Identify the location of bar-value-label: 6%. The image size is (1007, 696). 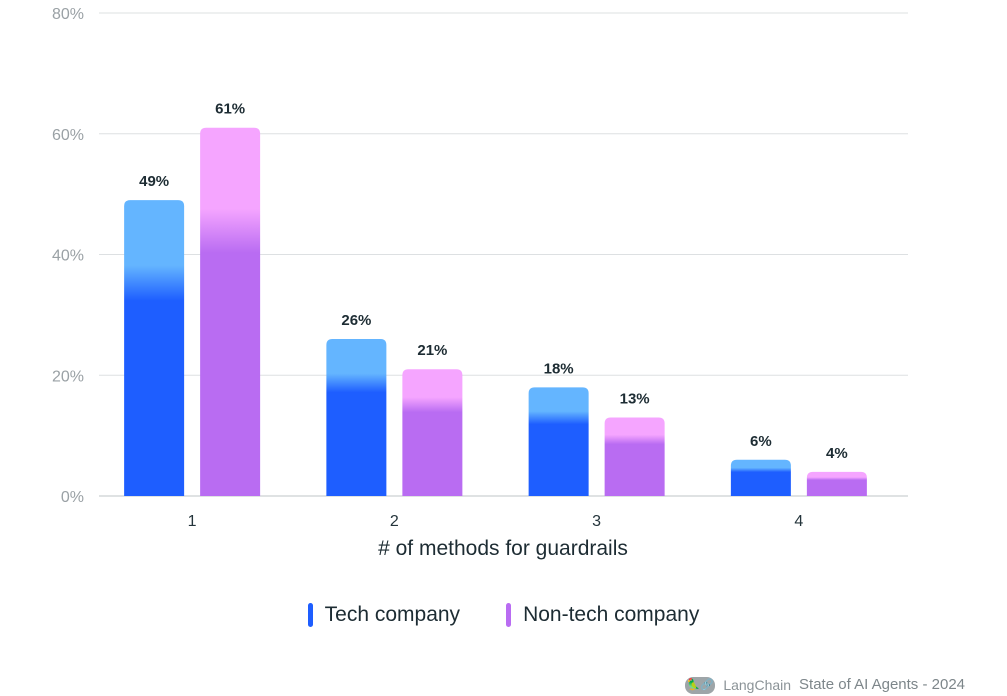
(761, 441).